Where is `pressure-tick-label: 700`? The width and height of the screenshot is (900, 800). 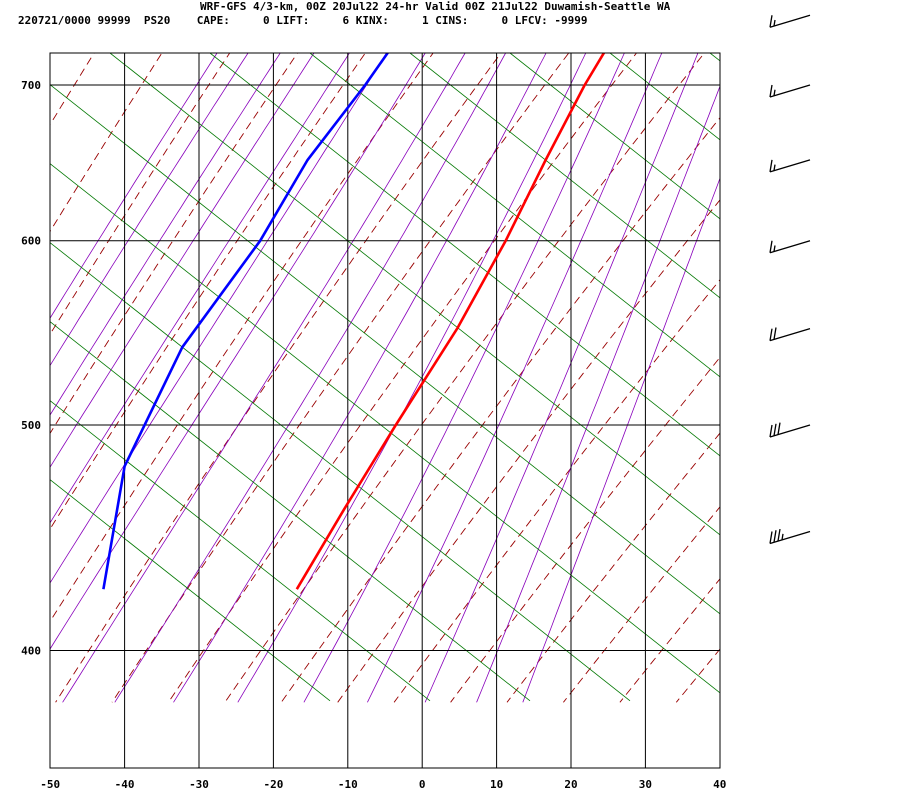 pressure-tick-label: 700 is located at coordinates (31, 85).